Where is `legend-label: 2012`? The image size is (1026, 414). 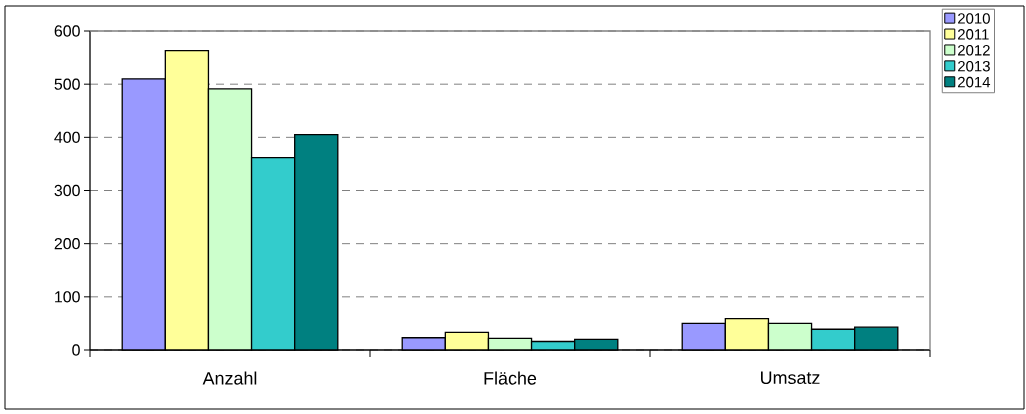
legend-label: 2012 is located at coordinates (974, 50).